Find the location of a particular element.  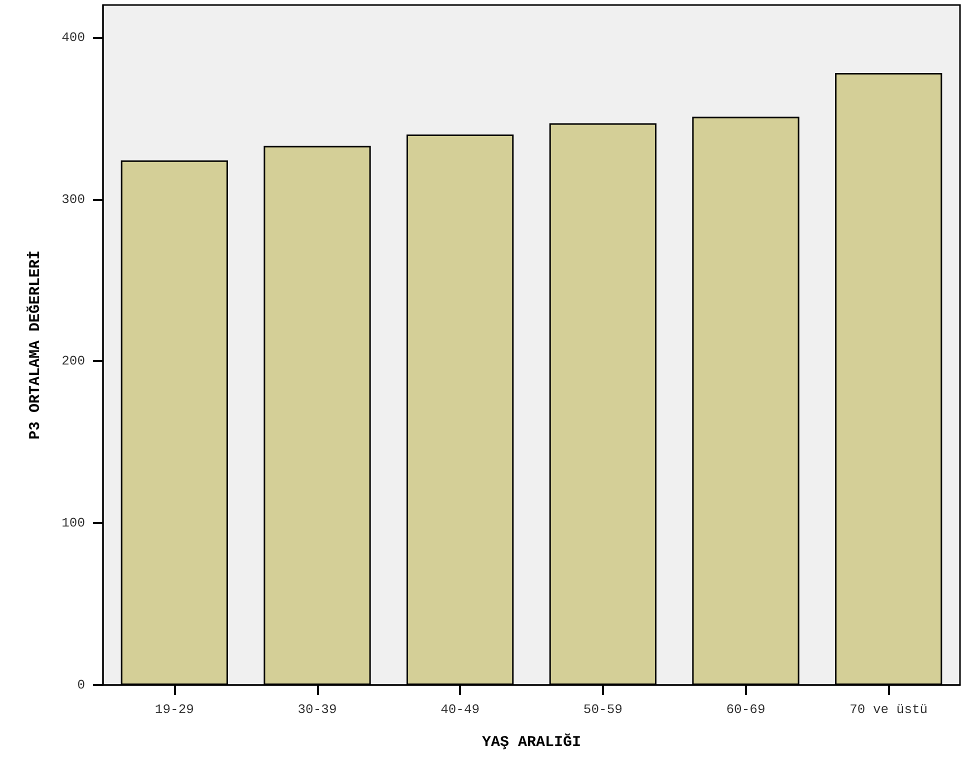

y-tick-label: 400 is located at coordinates (73, 37).